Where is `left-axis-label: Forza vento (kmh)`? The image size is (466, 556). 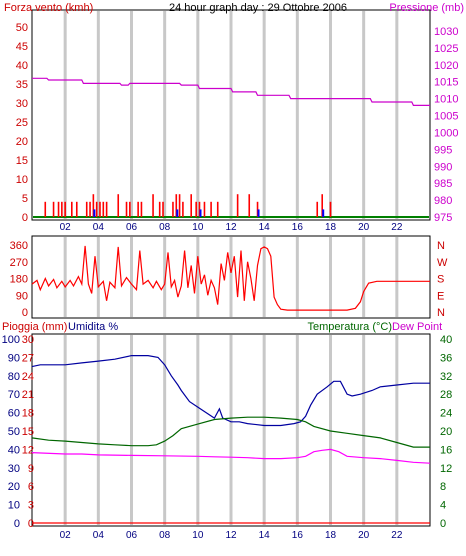 left-axis-label: Forza vento (kmh) is located at coordinates (48, 8).